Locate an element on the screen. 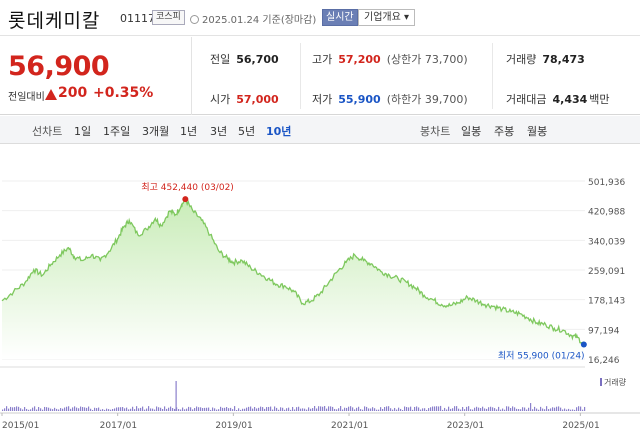 This screenshot has height=436, width=640. y-tick-label: 178,143 is located at coordinates (606, 302).